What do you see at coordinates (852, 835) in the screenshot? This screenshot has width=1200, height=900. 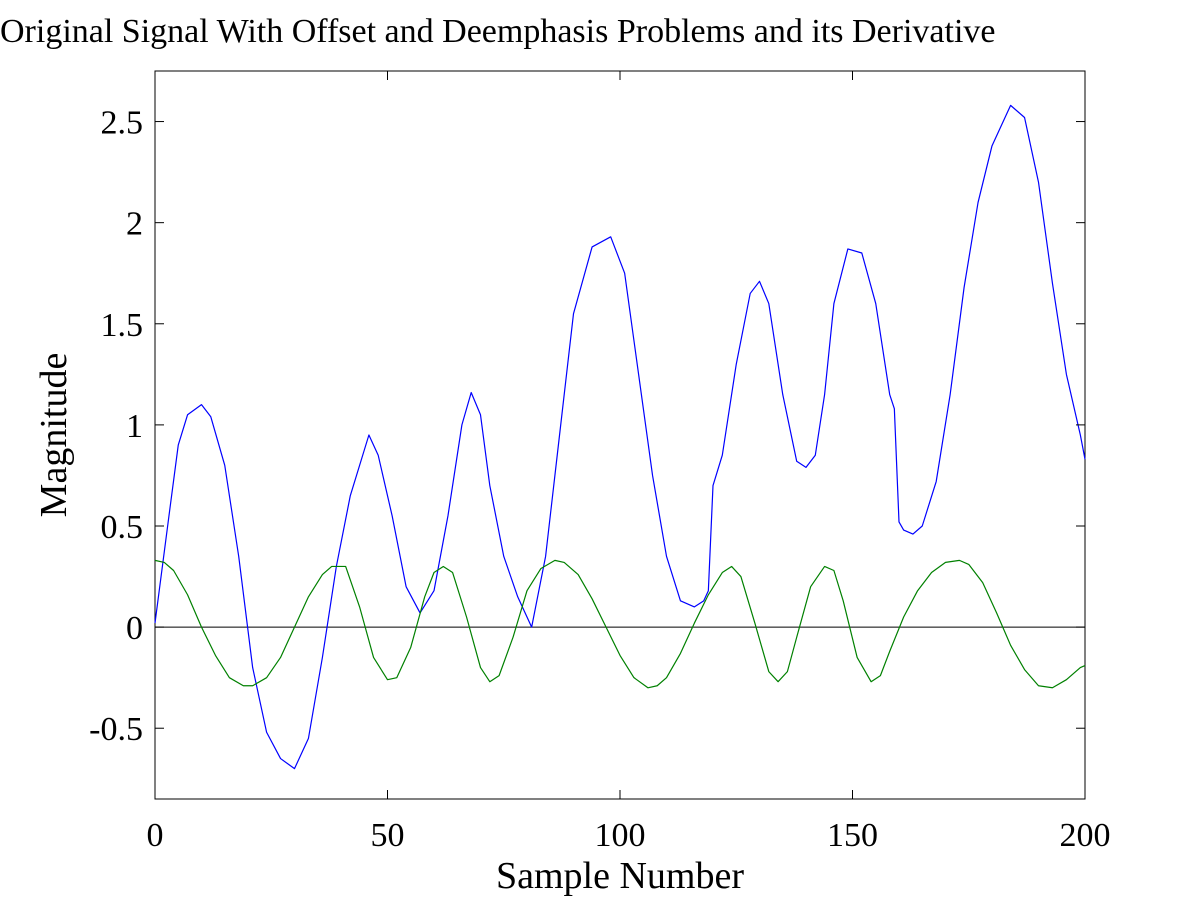 I see `x-tick-label: 150` at bounding box center [852, 835].